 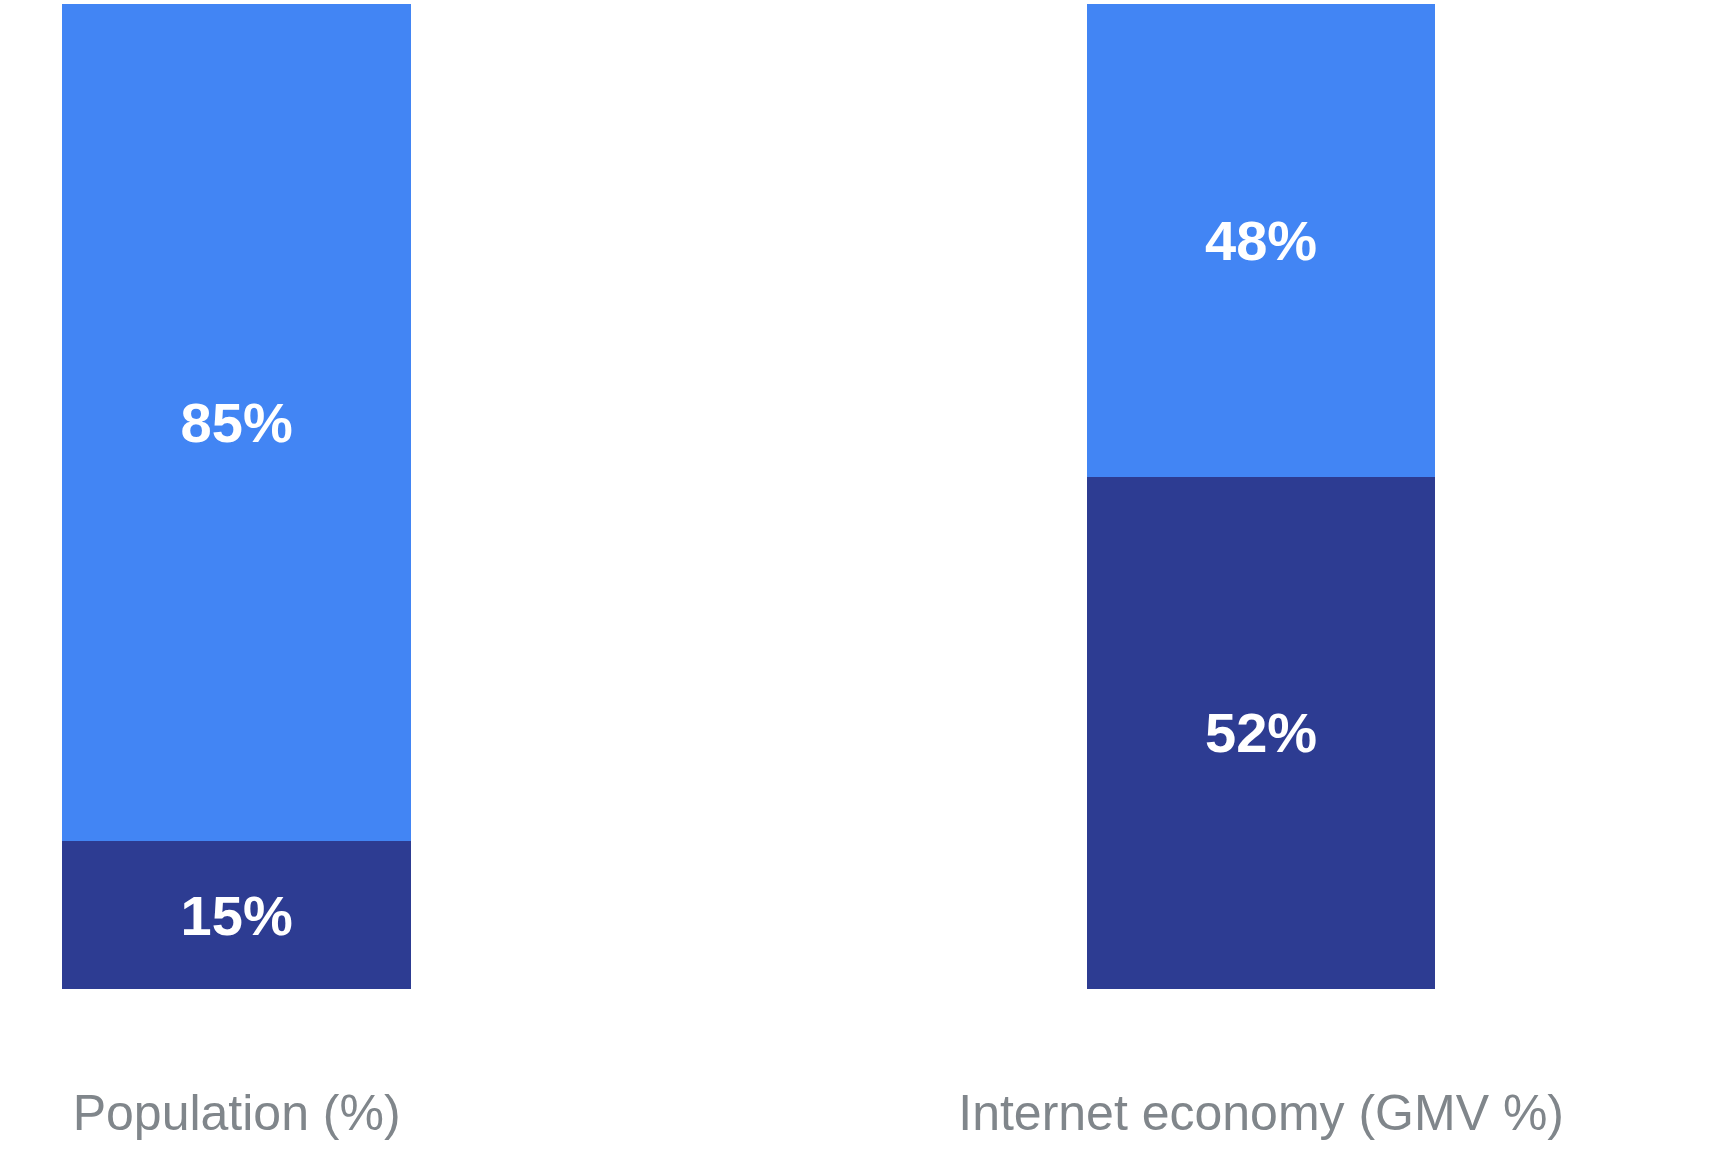 What do you see at coordinates (236, 915) in the screenshot?
I see `data-label: 15%` at bounding box center [236, 915].